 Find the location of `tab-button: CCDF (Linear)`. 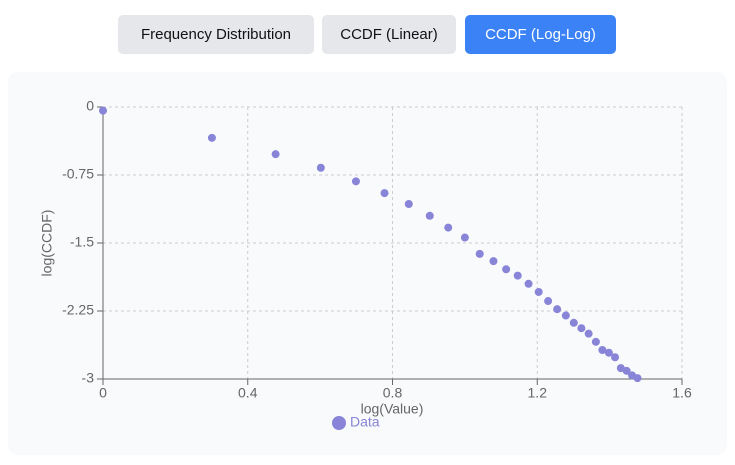

tab-button: CCDF (Linear) is located at coordinates (389, 34).